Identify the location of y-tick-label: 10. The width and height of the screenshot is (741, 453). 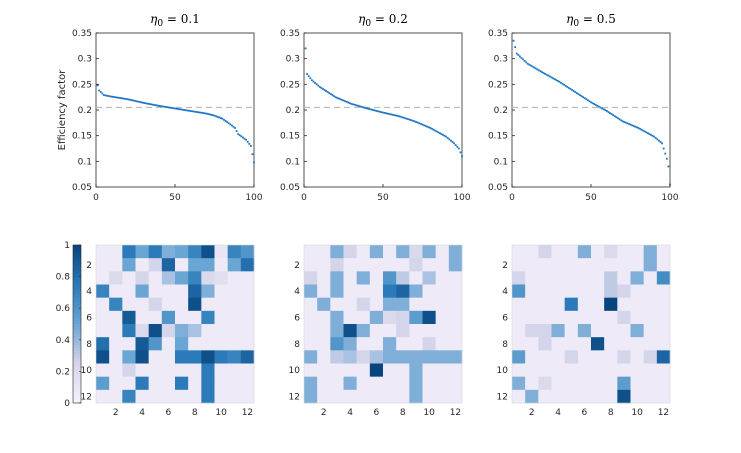
(503, 371).